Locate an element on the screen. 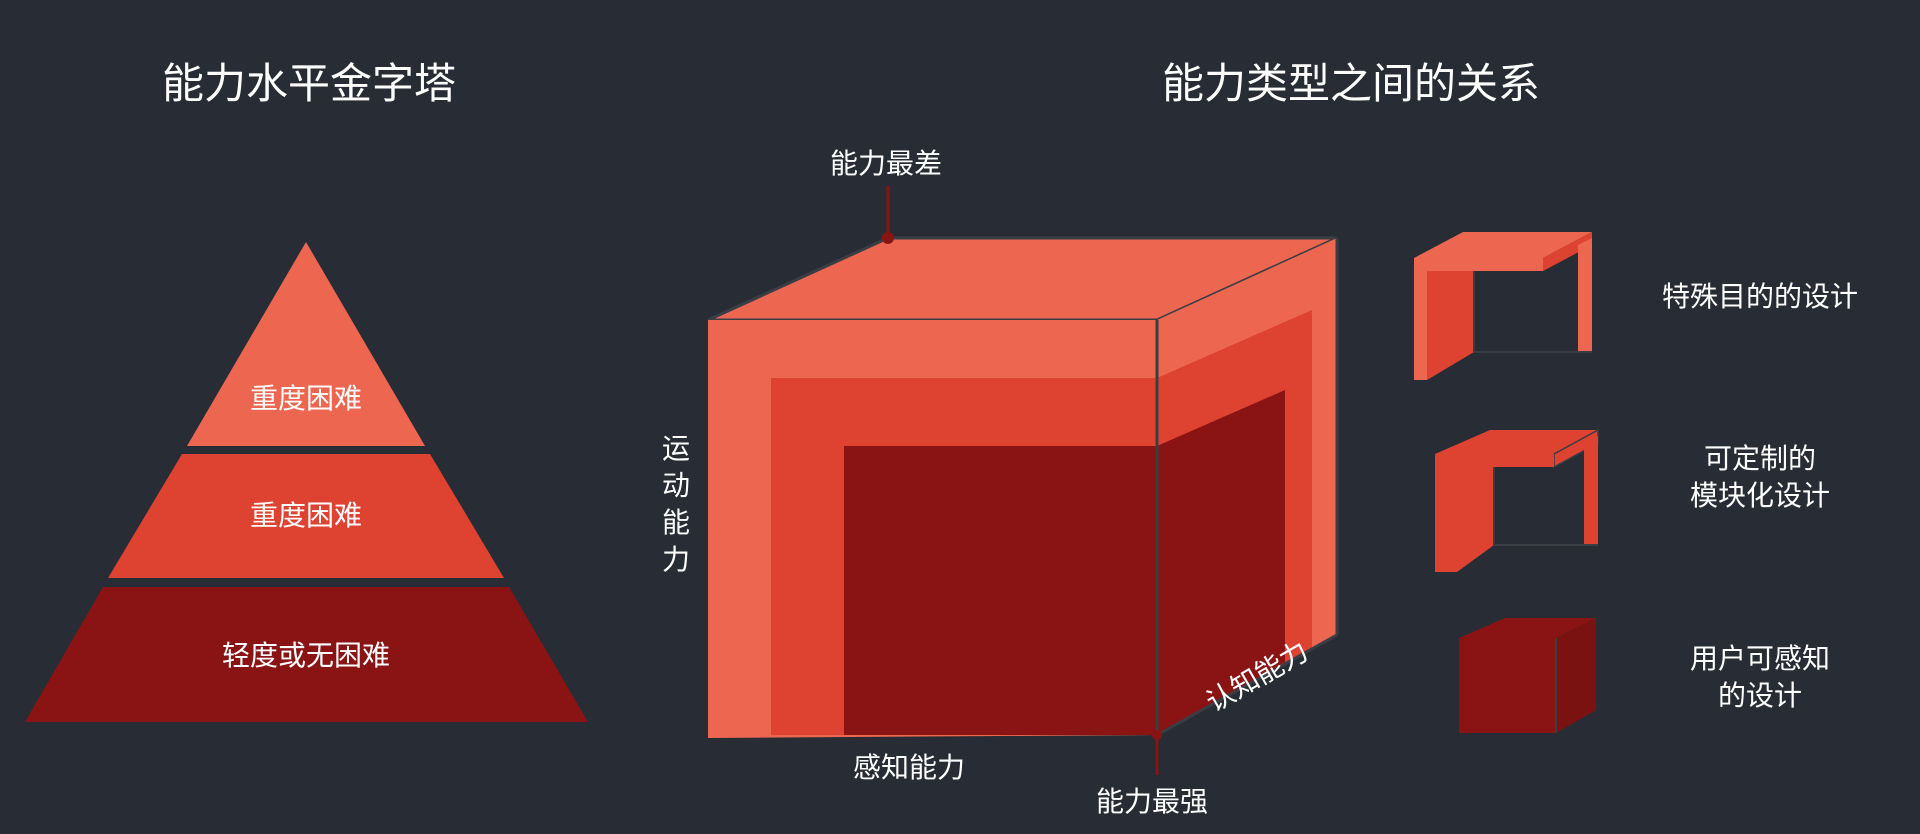 This screenshot has height=834, width=1920. pyramid-tier-middle is located at coordinates (306, 516).